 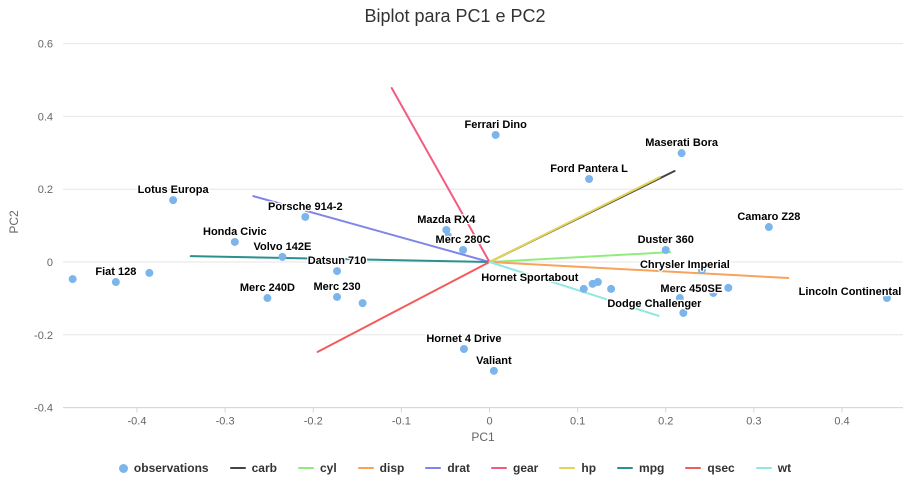 I want to click on y-tick-label: 0.6, so click(x=45, y=45).